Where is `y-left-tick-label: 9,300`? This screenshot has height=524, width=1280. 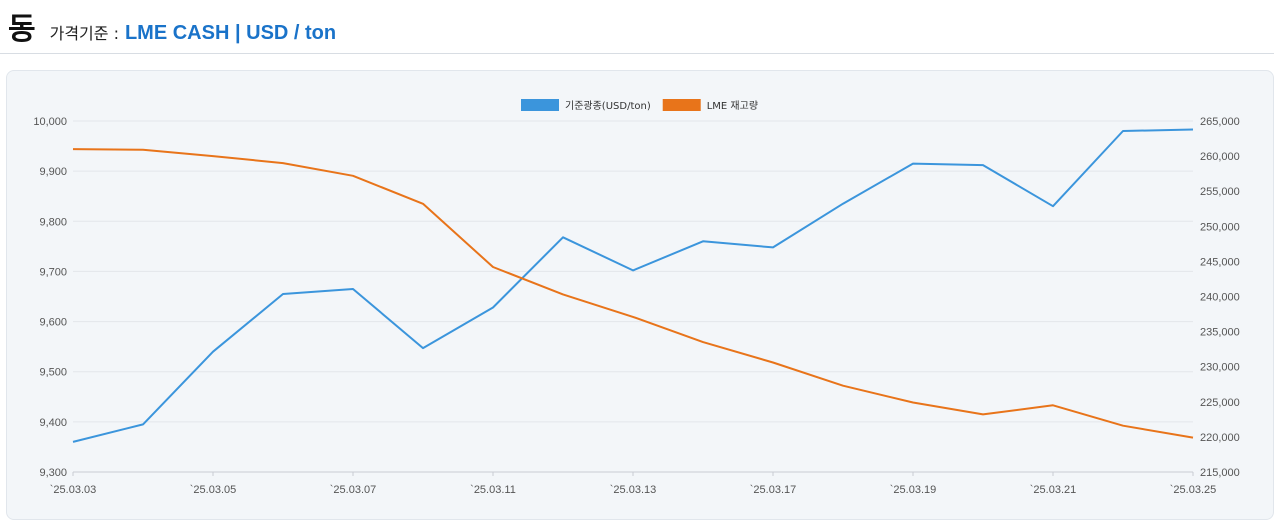 y-left-tick-label: 9,300 is located at coordinates (53, 473).